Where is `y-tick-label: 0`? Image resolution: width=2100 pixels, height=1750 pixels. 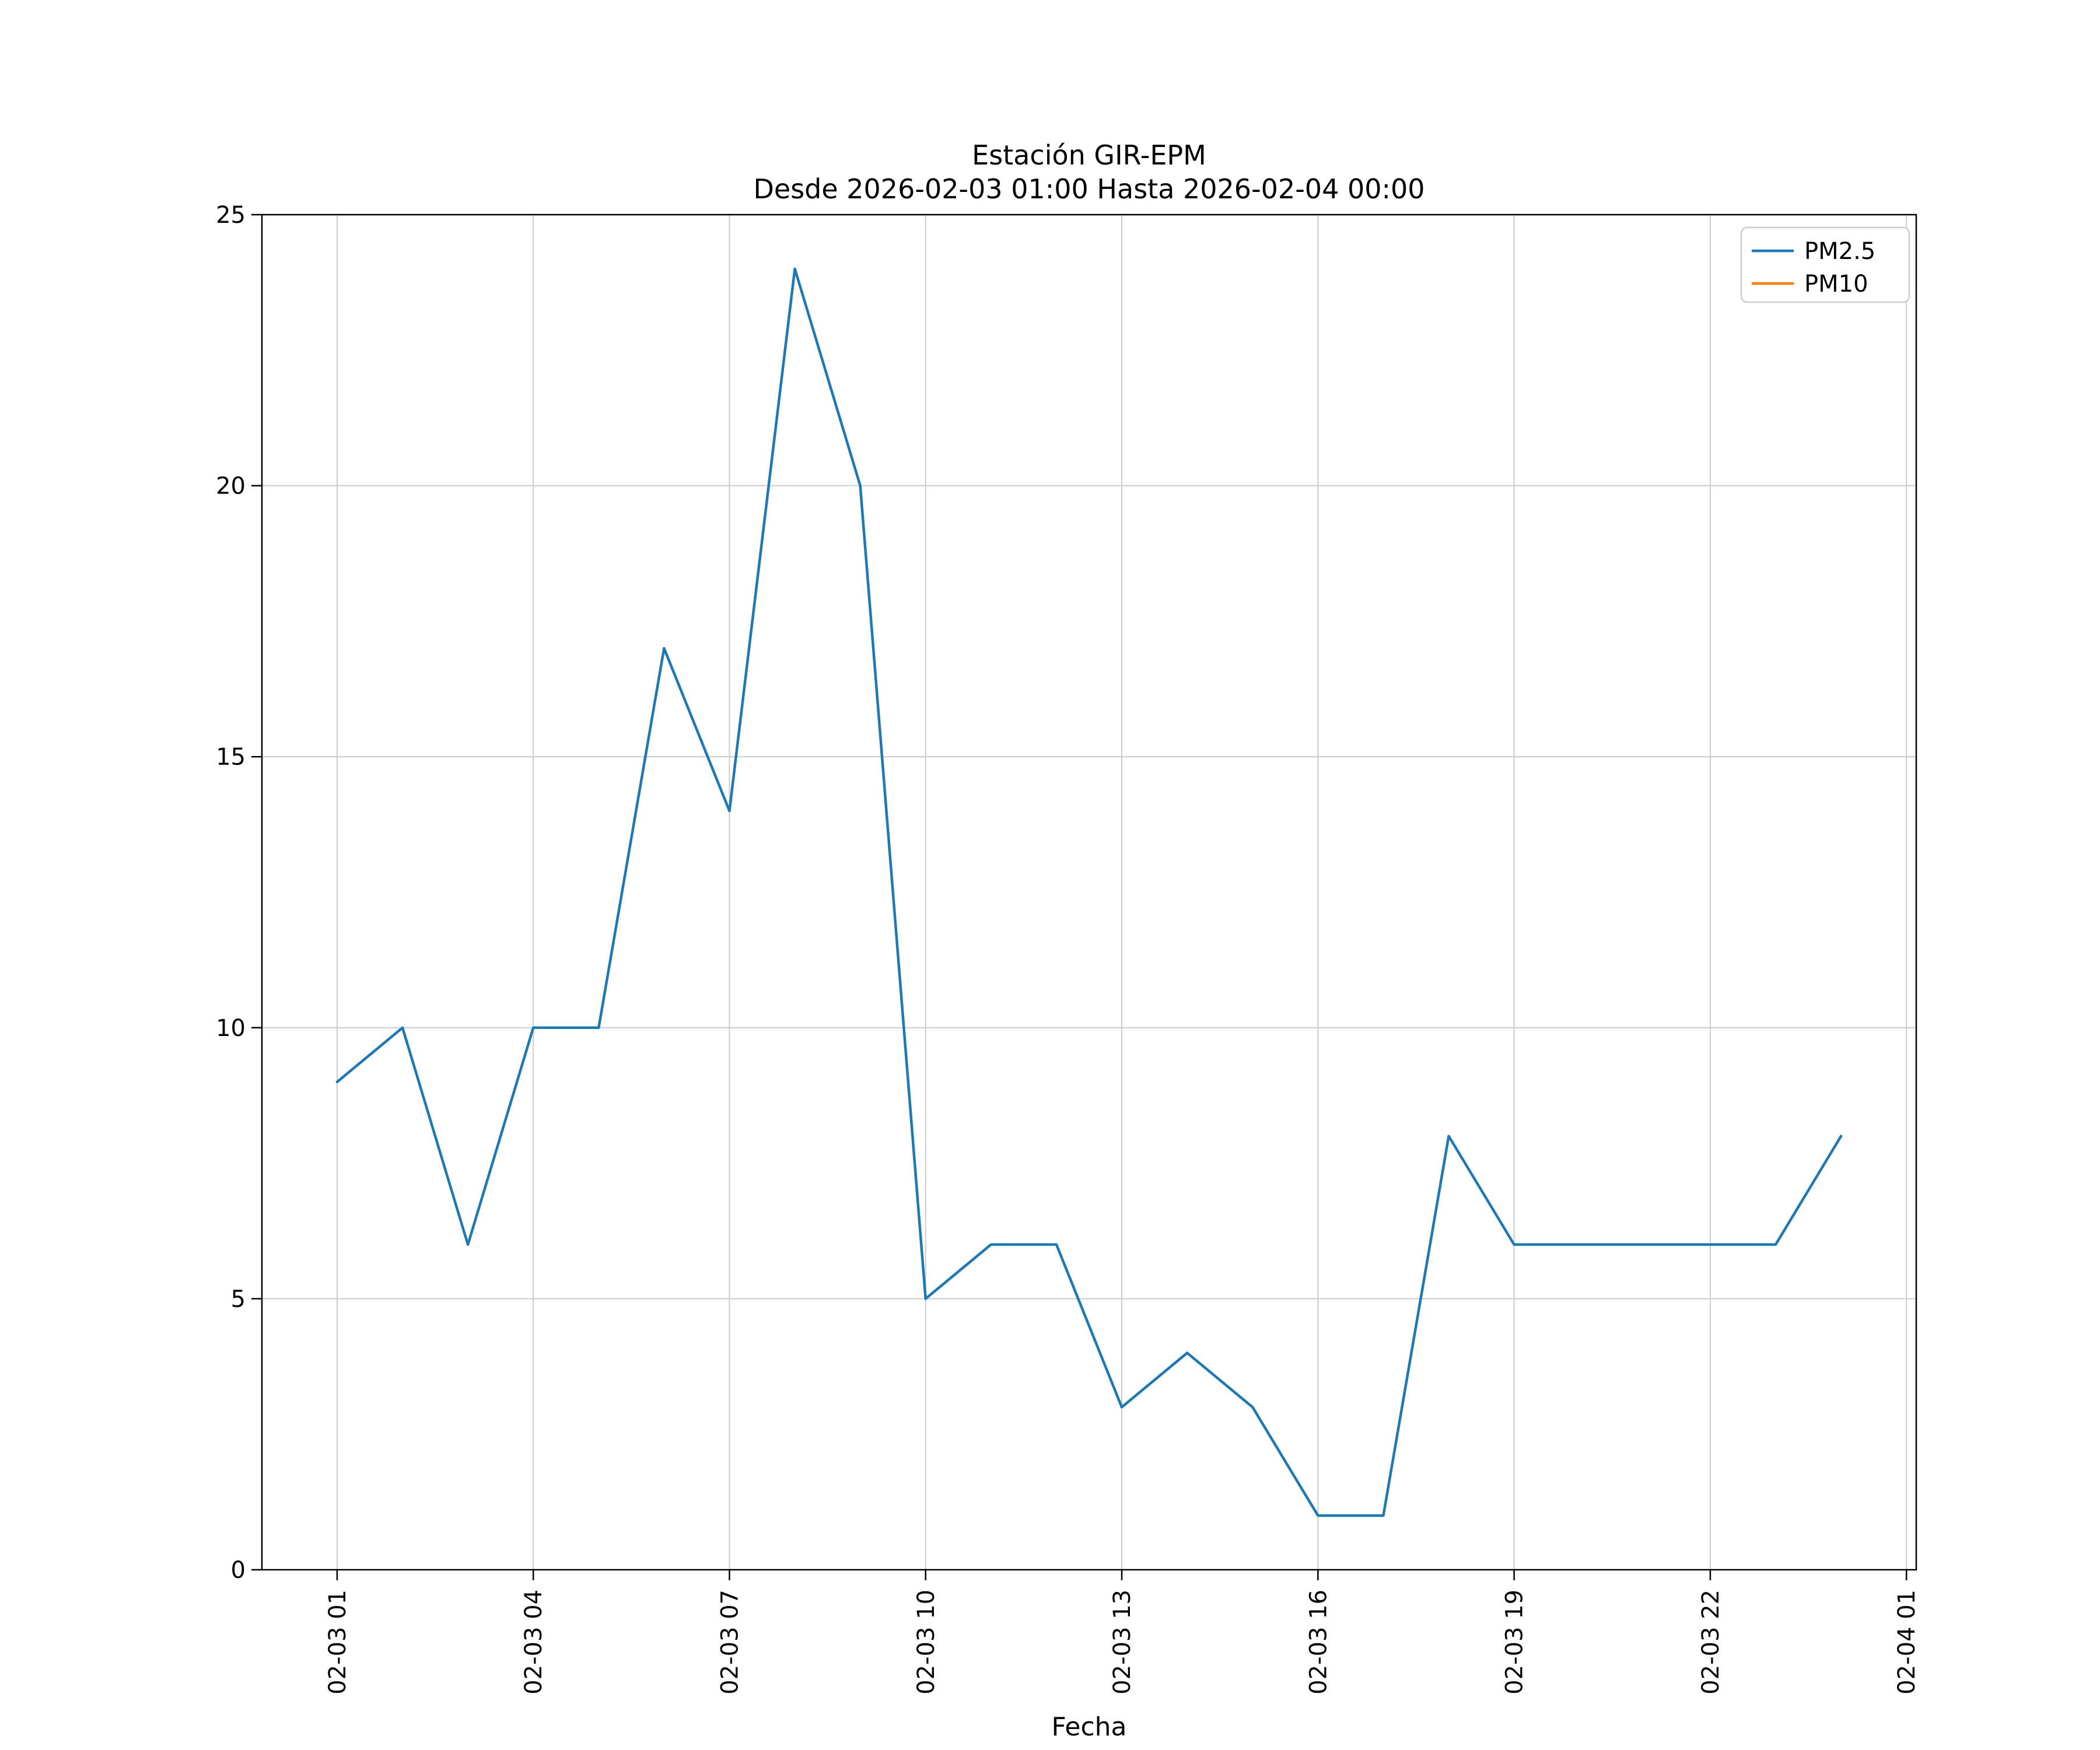
y-tick-label: 0 is located at coordinates (238, 1570).